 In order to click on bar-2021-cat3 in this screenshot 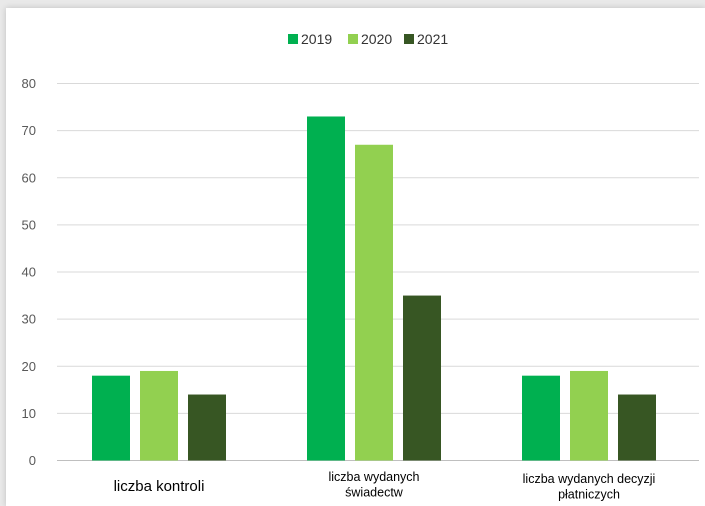, I will do `click(637, 427)`.